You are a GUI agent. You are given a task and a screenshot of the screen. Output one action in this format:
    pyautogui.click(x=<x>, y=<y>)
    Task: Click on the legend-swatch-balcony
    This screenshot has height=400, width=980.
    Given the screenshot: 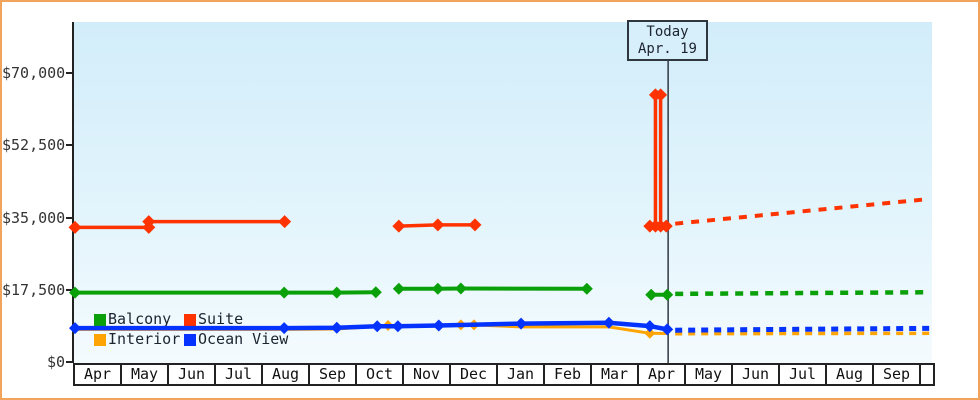 What is the action you would take?
    pyautogui.click(x=100, y=319)
    